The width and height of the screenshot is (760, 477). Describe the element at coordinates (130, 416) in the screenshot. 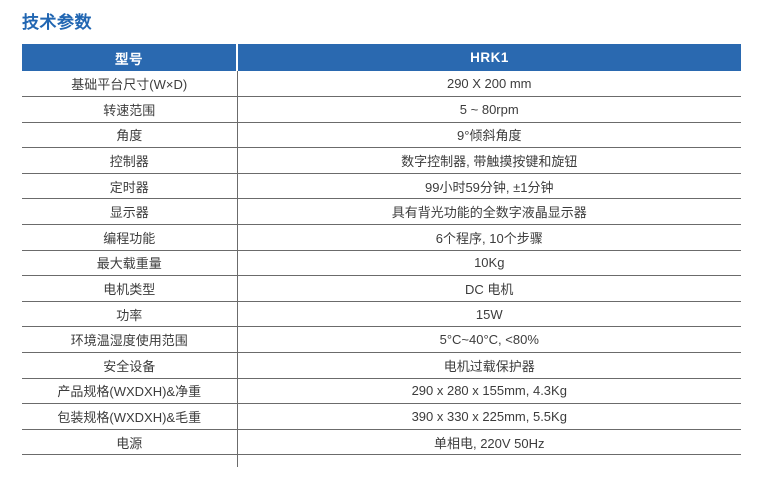

I see `row-label: 包装规格(WXDXH)&毛重` at that location.